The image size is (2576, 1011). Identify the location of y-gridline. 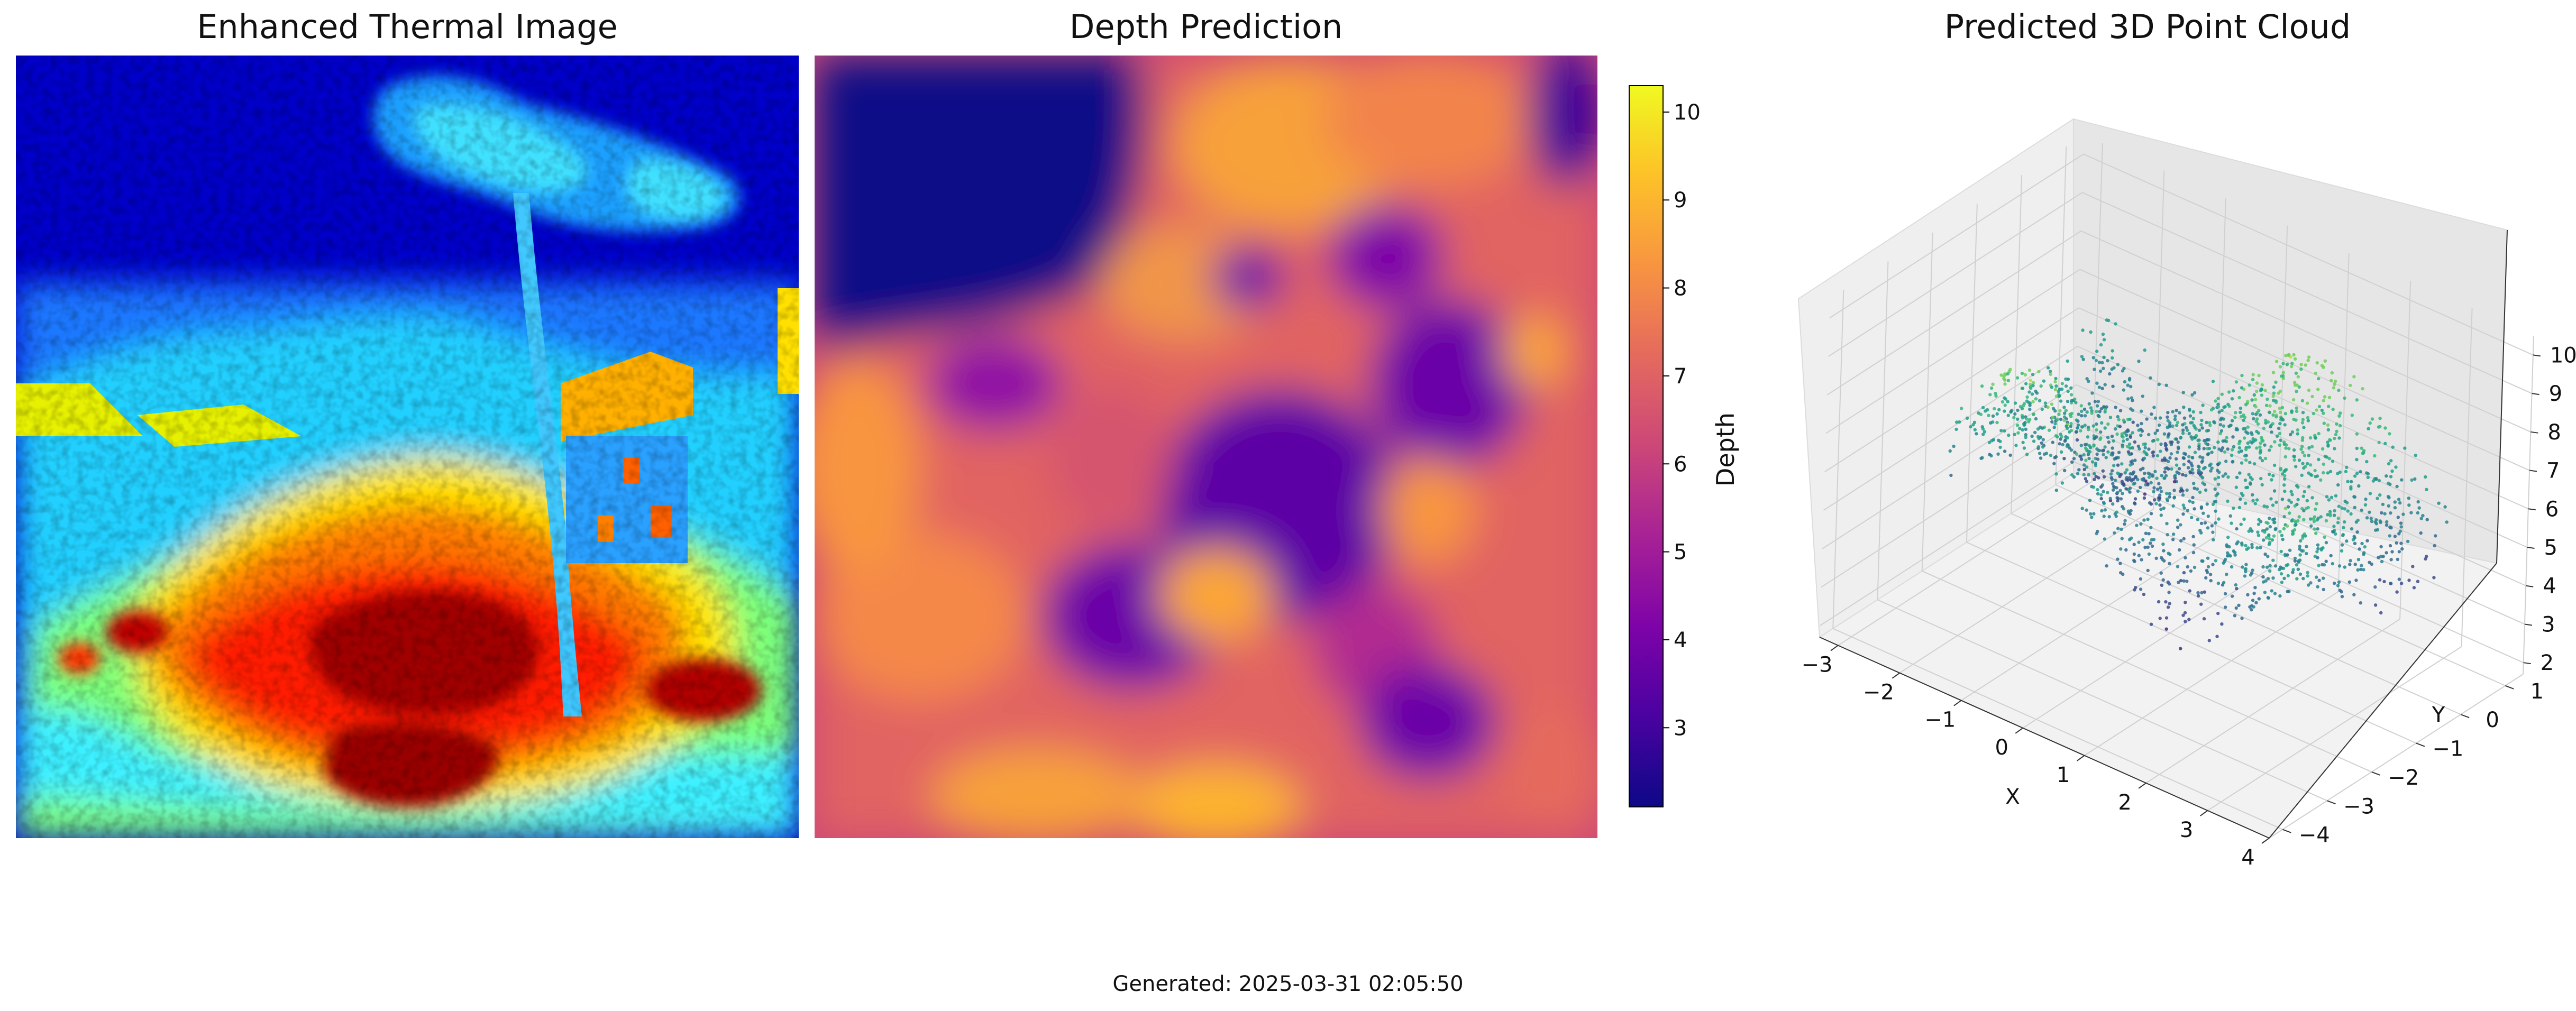
(2061, 316).